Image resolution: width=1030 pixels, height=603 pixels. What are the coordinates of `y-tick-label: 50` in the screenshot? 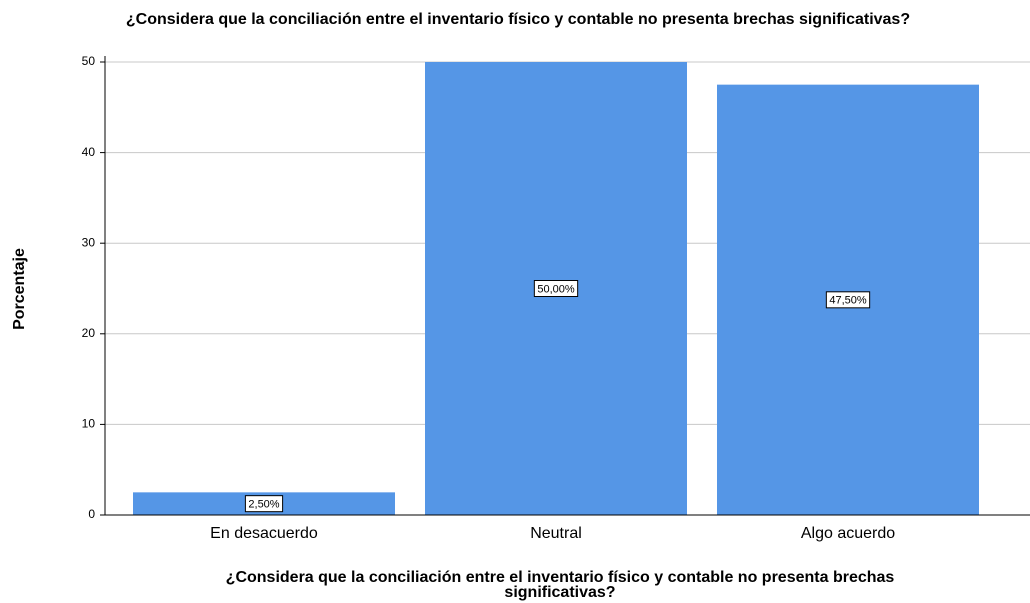 It's located at (89, 61).